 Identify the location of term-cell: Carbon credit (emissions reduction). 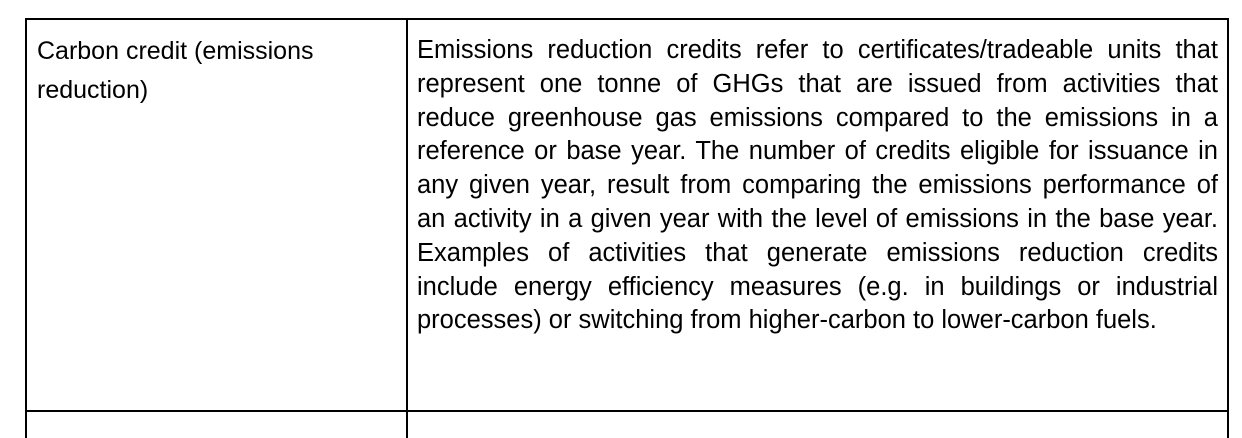
(175, 70).